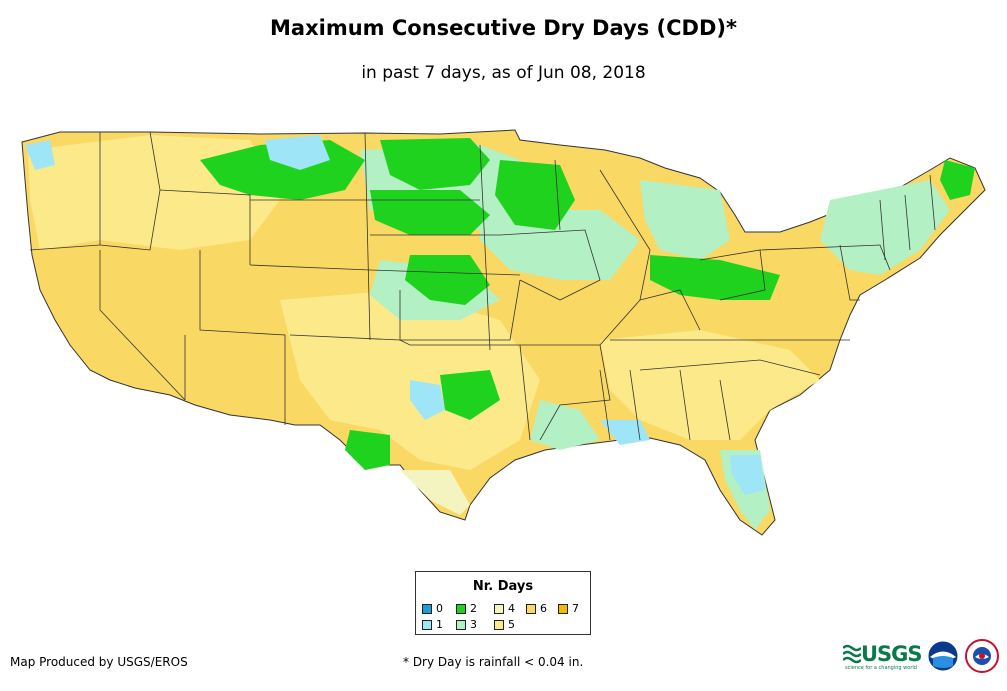 The width and height of the screenshot is (1007, 691). I want to click on zone-2-texas-west, so click(367, 450).